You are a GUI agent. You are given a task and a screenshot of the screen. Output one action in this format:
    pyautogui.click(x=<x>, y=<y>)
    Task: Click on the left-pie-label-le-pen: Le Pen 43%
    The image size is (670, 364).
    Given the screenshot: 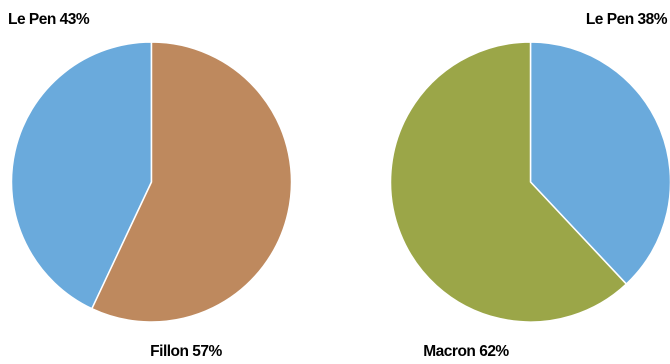 What is the action you would take?
    pyautogui.click(x=49, y=19)
    